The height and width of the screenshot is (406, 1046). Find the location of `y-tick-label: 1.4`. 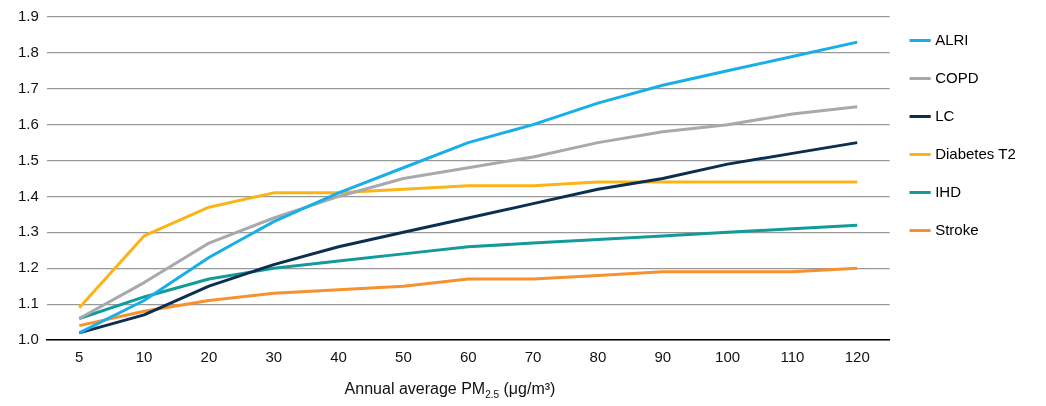

y-tick-label: 1.4 is located at coordinates (28, 195).